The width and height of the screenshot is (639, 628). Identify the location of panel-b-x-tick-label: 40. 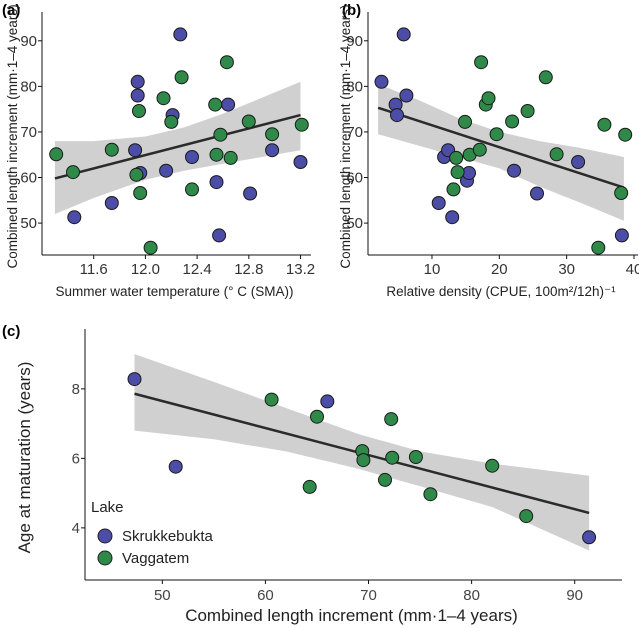
(632, 269).